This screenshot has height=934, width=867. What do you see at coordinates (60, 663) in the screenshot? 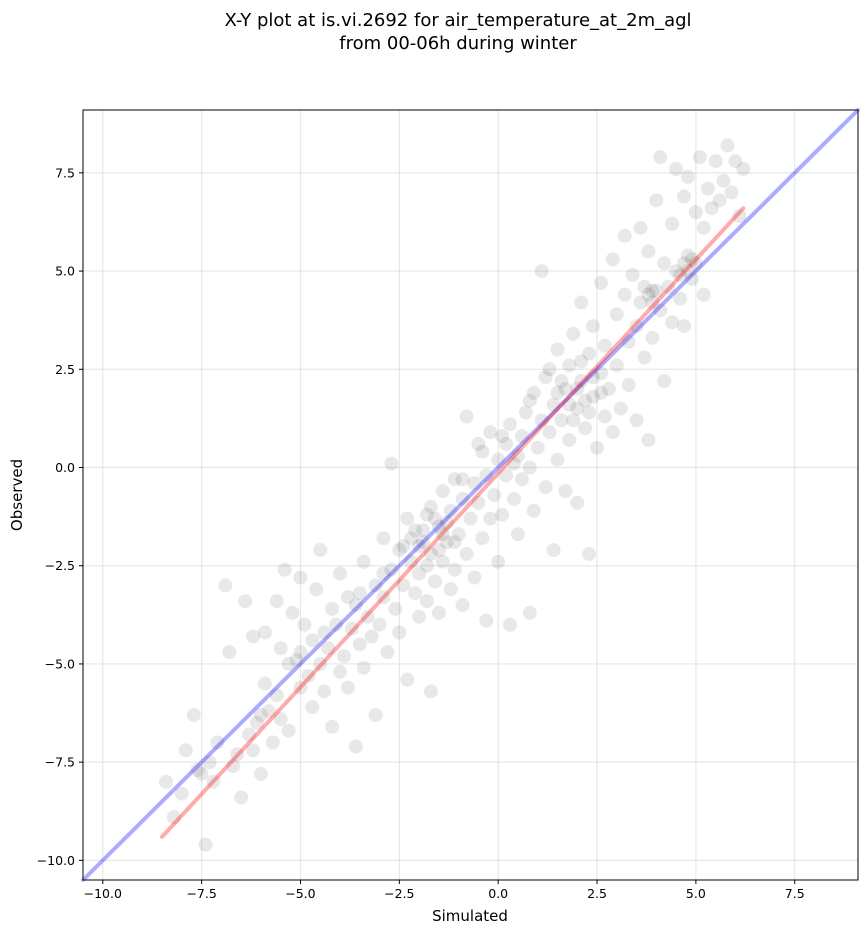
I see `y-tick-label: −5.0` at bounding box center [60, 663].